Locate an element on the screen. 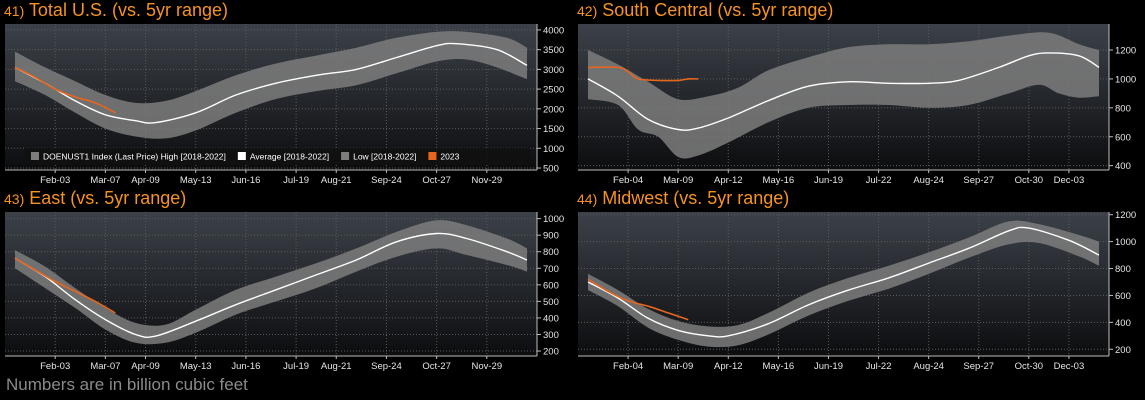  panel-title: 41) Total U.S. (vs. 5yr range) is located at coordinates (116, 10).